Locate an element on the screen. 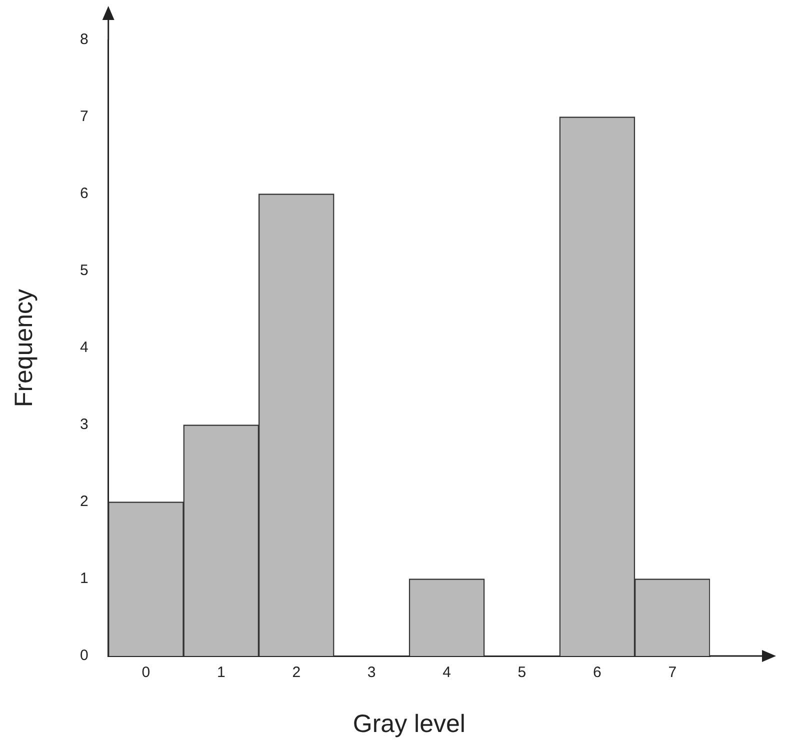  y-tick-label: 8 is located at coordinates (84, 39).